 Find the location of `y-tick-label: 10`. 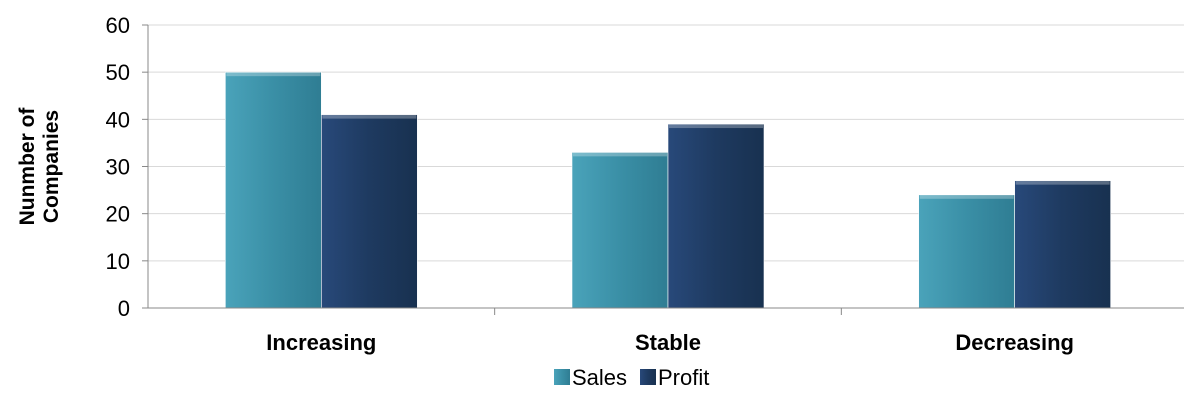

y-tick-label: 10 is located at coordinates (118, 261).